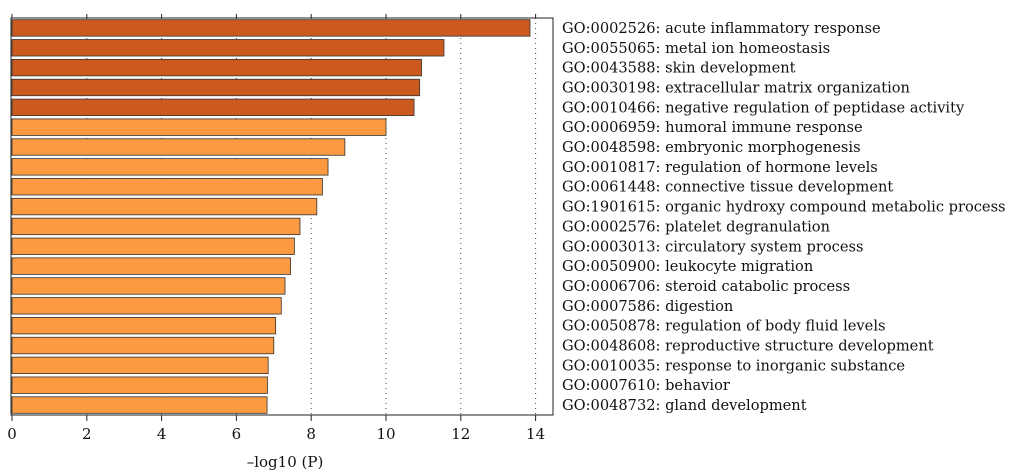  I want to click on category-label-0: GO:0002526: acute inflammatory response, so click(721, 28).